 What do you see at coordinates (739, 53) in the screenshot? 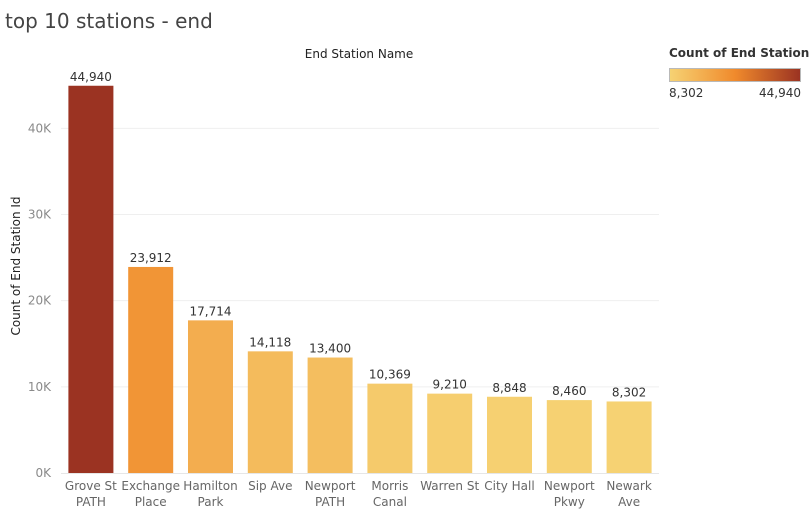
I see `legend-title: Count of End Station Id` at bounding box center [739, 53].